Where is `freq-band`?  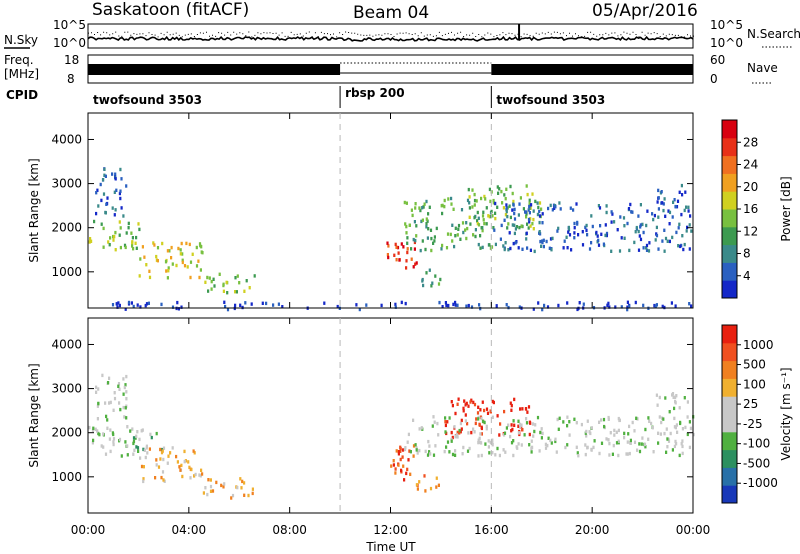 freq-band is located at coordinates (592, 69).